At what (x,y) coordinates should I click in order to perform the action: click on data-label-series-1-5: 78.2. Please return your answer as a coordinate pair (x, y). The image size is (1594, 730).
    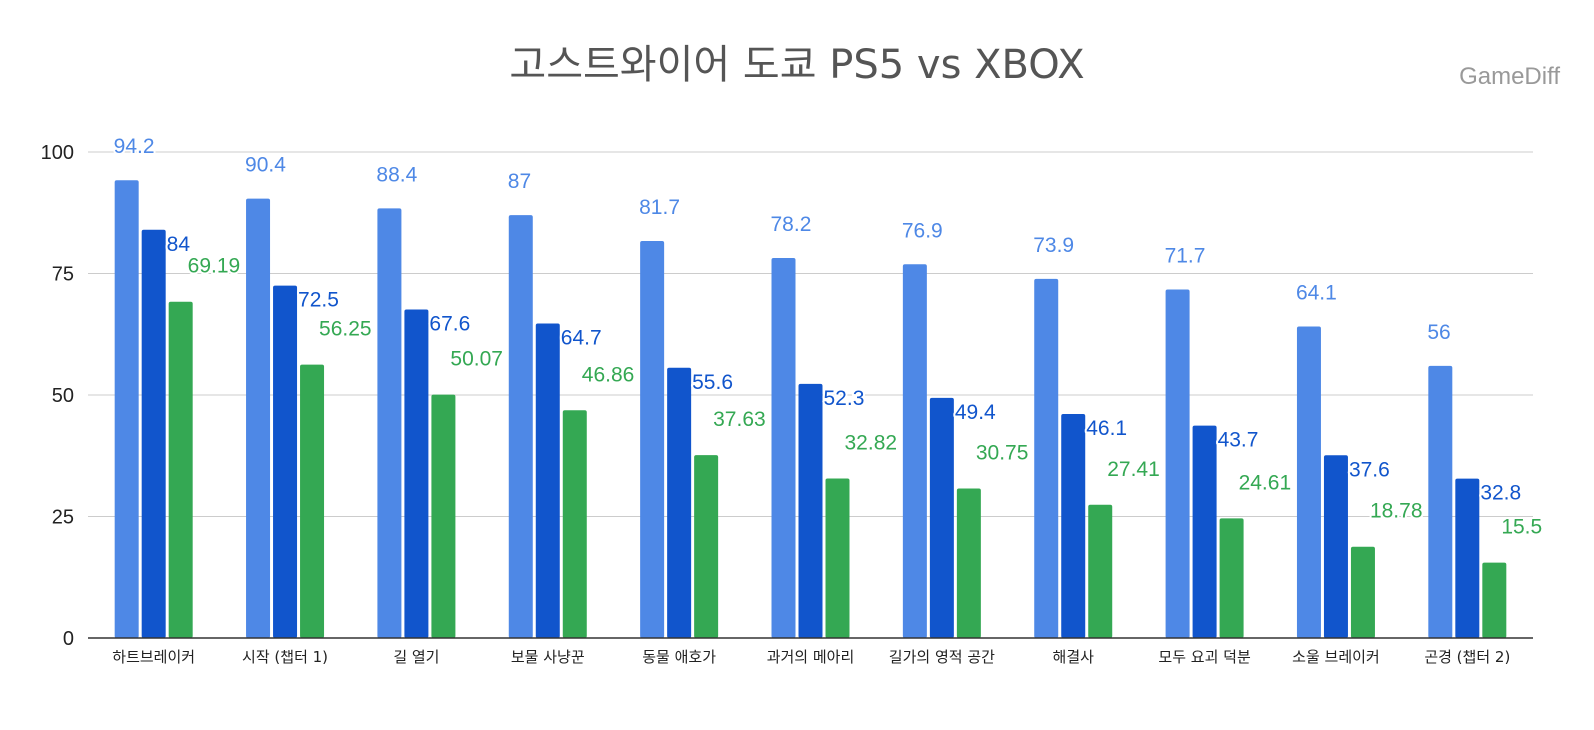
    Looking at the image, I should click on (791, 224).